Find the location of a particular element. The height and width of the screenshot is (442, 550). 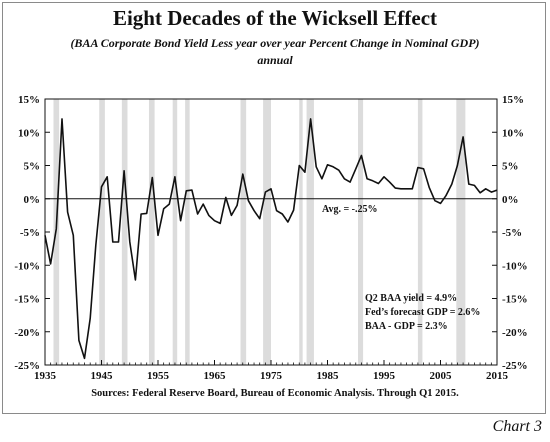

y-tick-label-left: 10% is located at coordinates (29, 133).